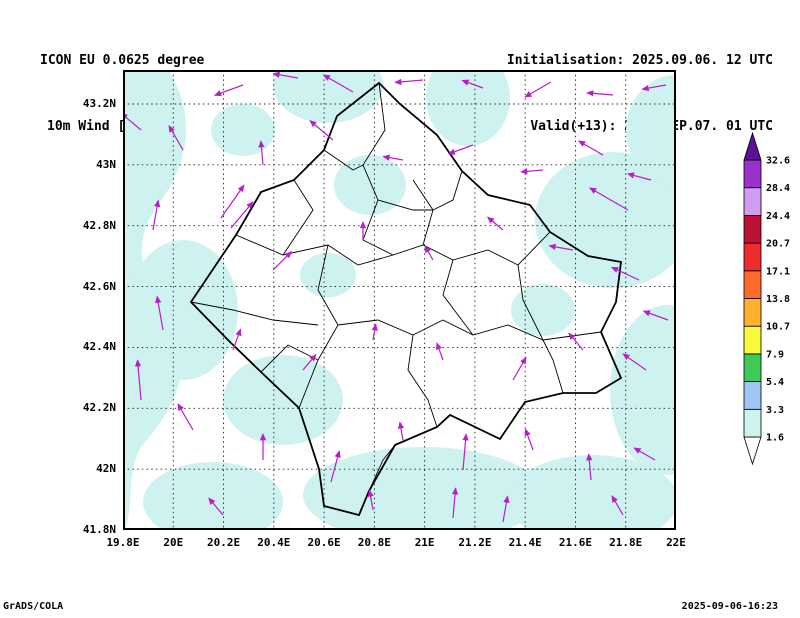 This screenshot has height=618, width=800. I want to click on lat-tick-label: 43.2N, so click(99, 103).